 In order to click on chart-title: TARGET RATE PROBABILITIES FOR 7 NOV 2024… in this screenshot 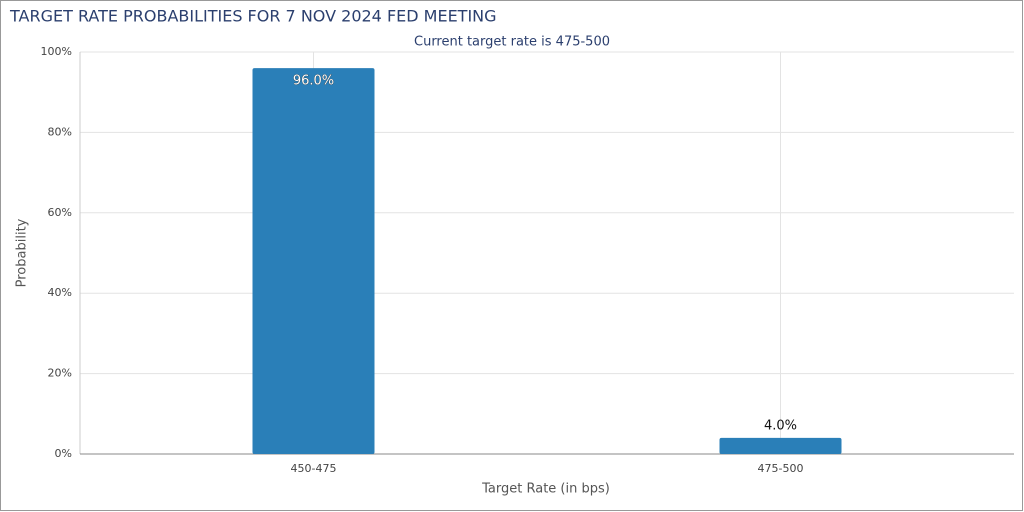, I will do `click(253, 16)`.